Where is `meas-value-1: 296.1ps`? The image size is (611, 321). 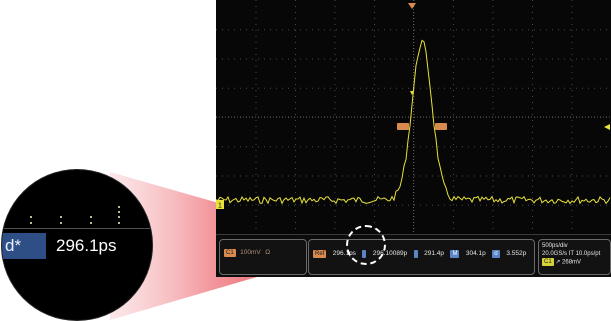
meas-value-1: 296.1ps is located at coordinates (344, 253).